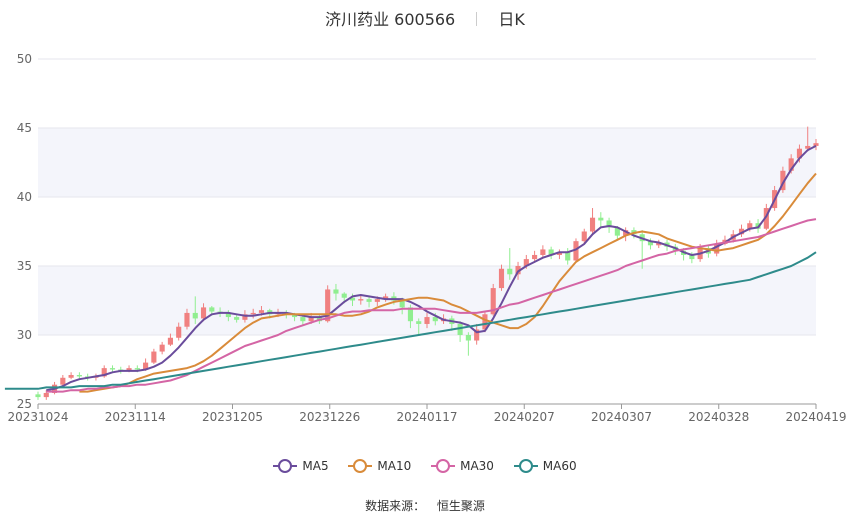 The image size is (850, 517). Describe the element at coordinates (443, 466) in the screenshot. I see `legend-swatch-ma30` at that location.